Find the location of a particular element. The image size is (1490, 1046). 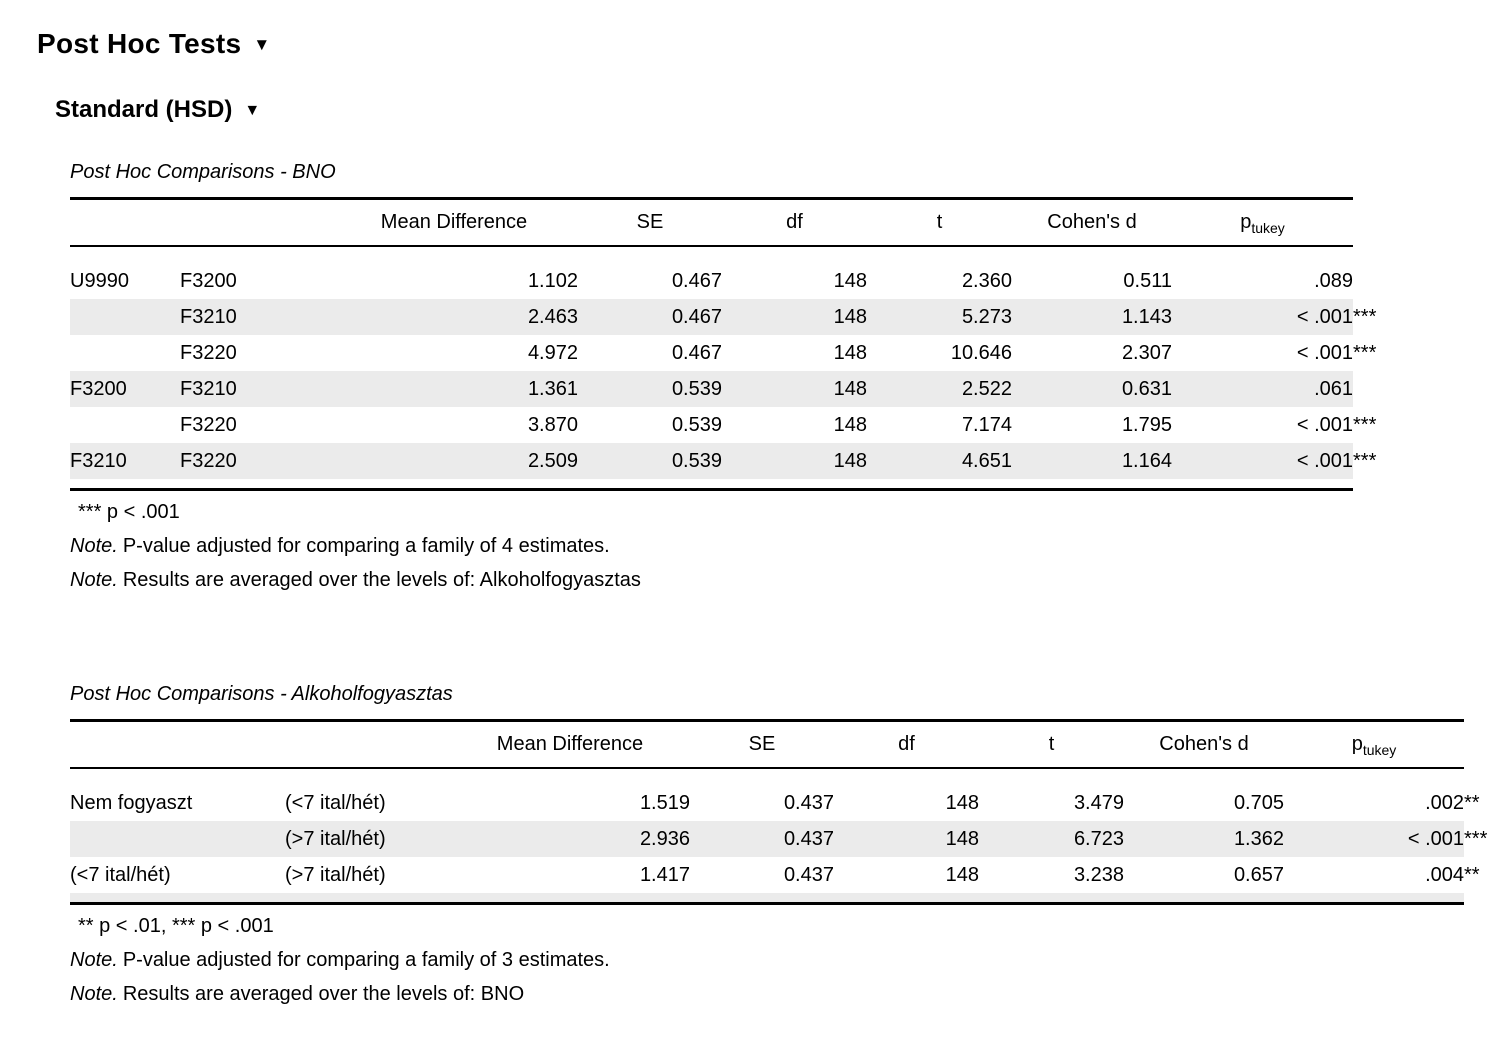

cell-comparison-level-2: F3200 is located at coordinates (208, 280).